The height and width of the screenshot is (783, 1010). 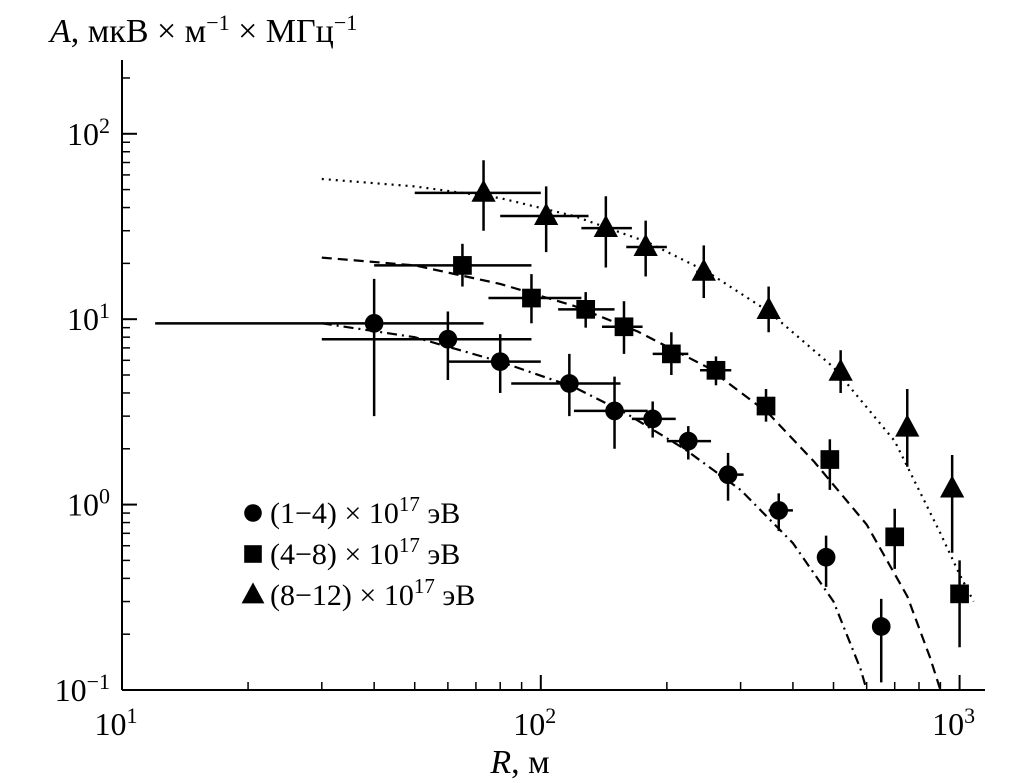 I want to click on legend-label-triangle: (8−12) × 1017 эВ, so click(x=372, y=593).